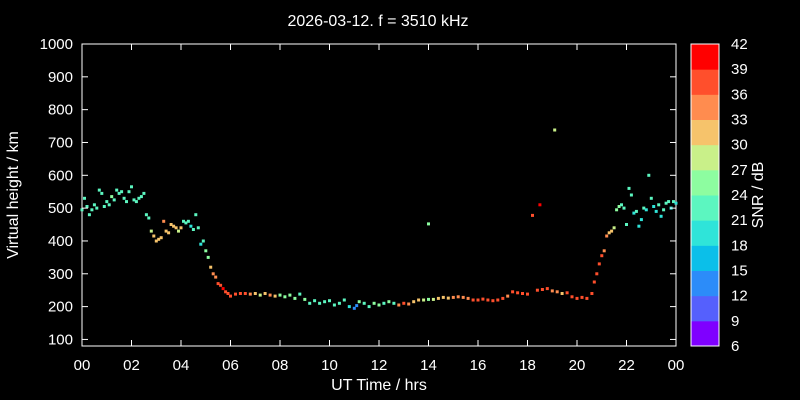 Image resolution: width=800 pixels, height=400 pixels. What do you see at coordinates (60, 274) in the screenshot?
I see `y-tick-label: 300` at bounding box center [60, 274].